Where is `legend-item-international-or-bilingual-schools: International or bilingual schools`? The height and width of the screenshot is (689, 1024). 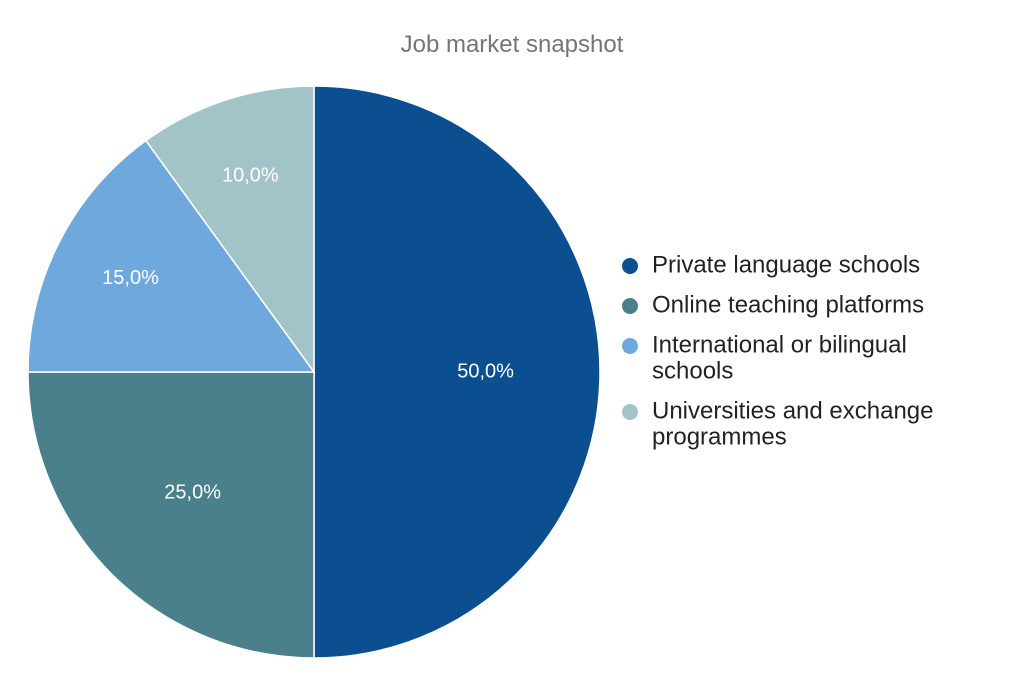 legend-item-international-or-bilingual-schools: International or bilingual schools is located at coordinates (764, 357).